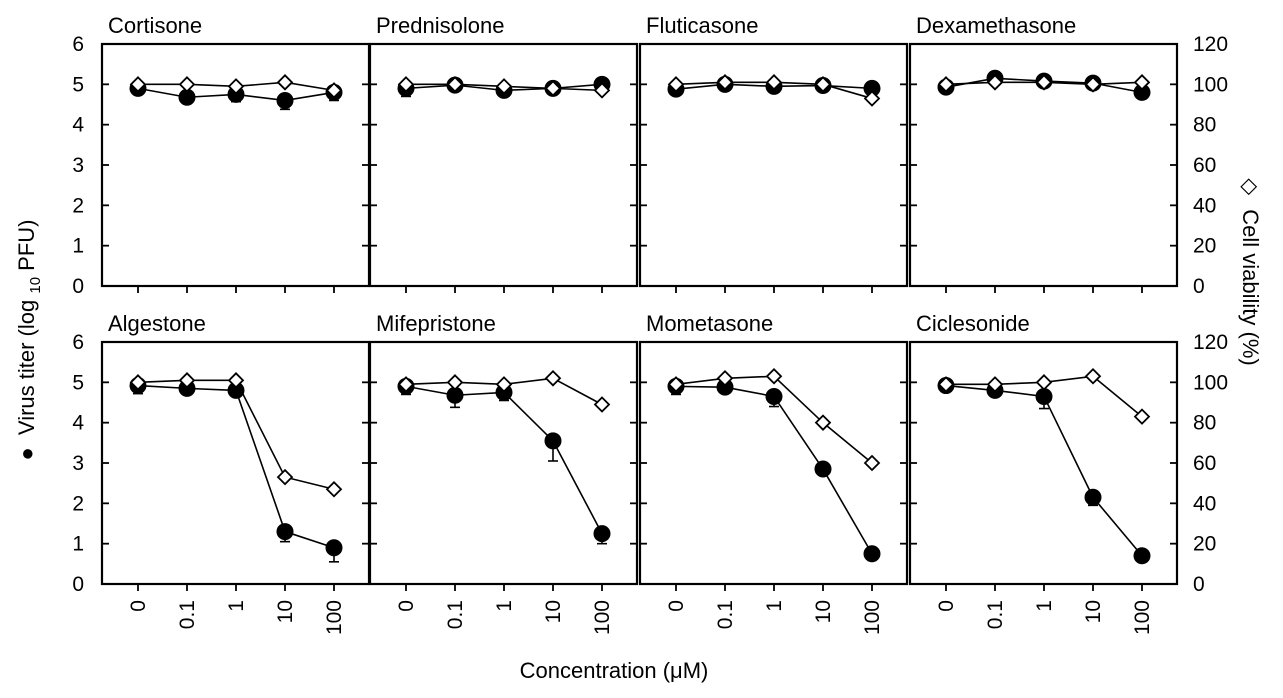 This screenshot has width=1283, height=698. I want to click on panel-title: Dexamethasone, so click(996, 25).